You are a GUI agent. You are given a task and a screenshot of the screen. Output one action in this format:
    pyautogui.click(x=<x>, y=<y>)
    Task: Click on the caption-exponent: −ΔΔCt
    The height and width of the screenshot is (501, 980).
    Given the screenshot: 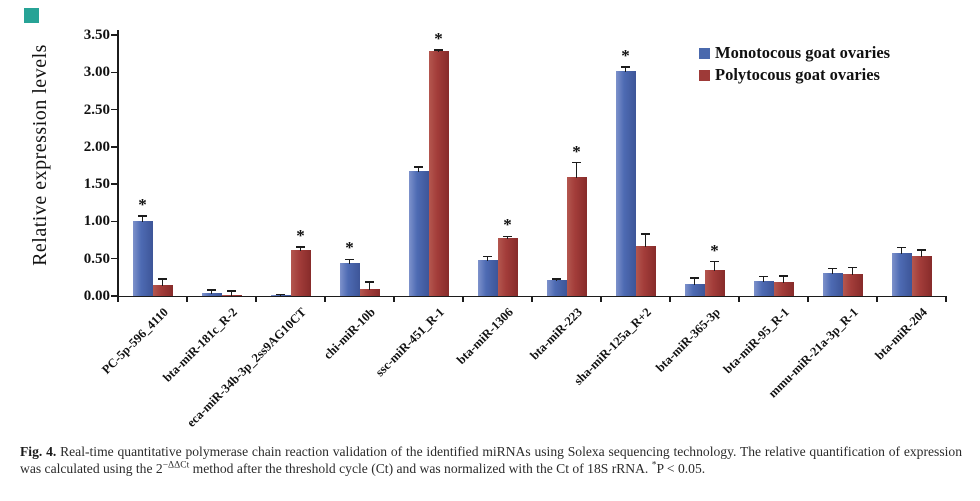 What is the action you would take?
    pyautogui.click(x=176, y=465)
    